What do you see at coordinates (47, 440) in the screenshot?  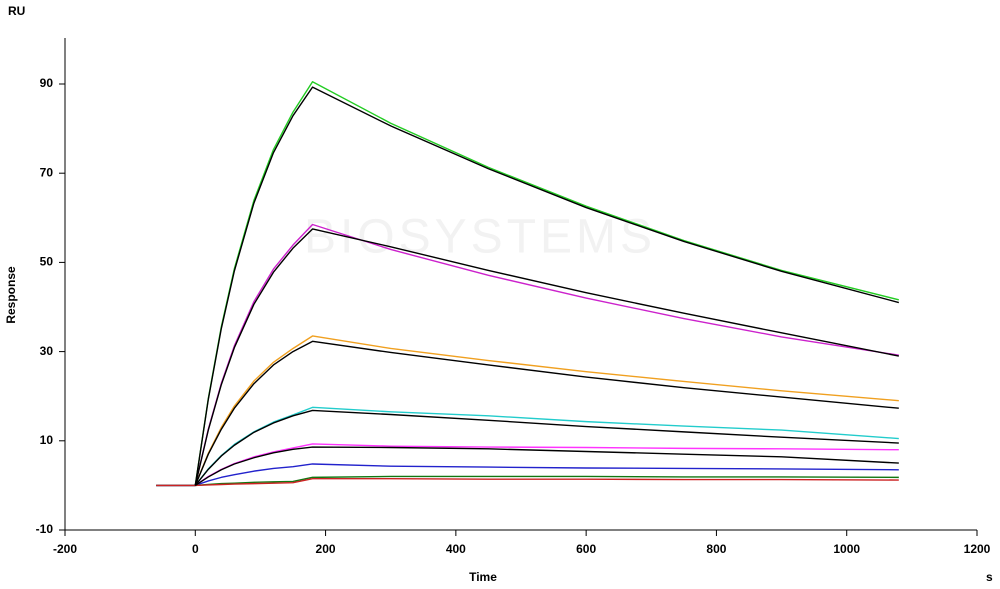 I see `y-tick-label: 10` at bounding box center [47, 440].